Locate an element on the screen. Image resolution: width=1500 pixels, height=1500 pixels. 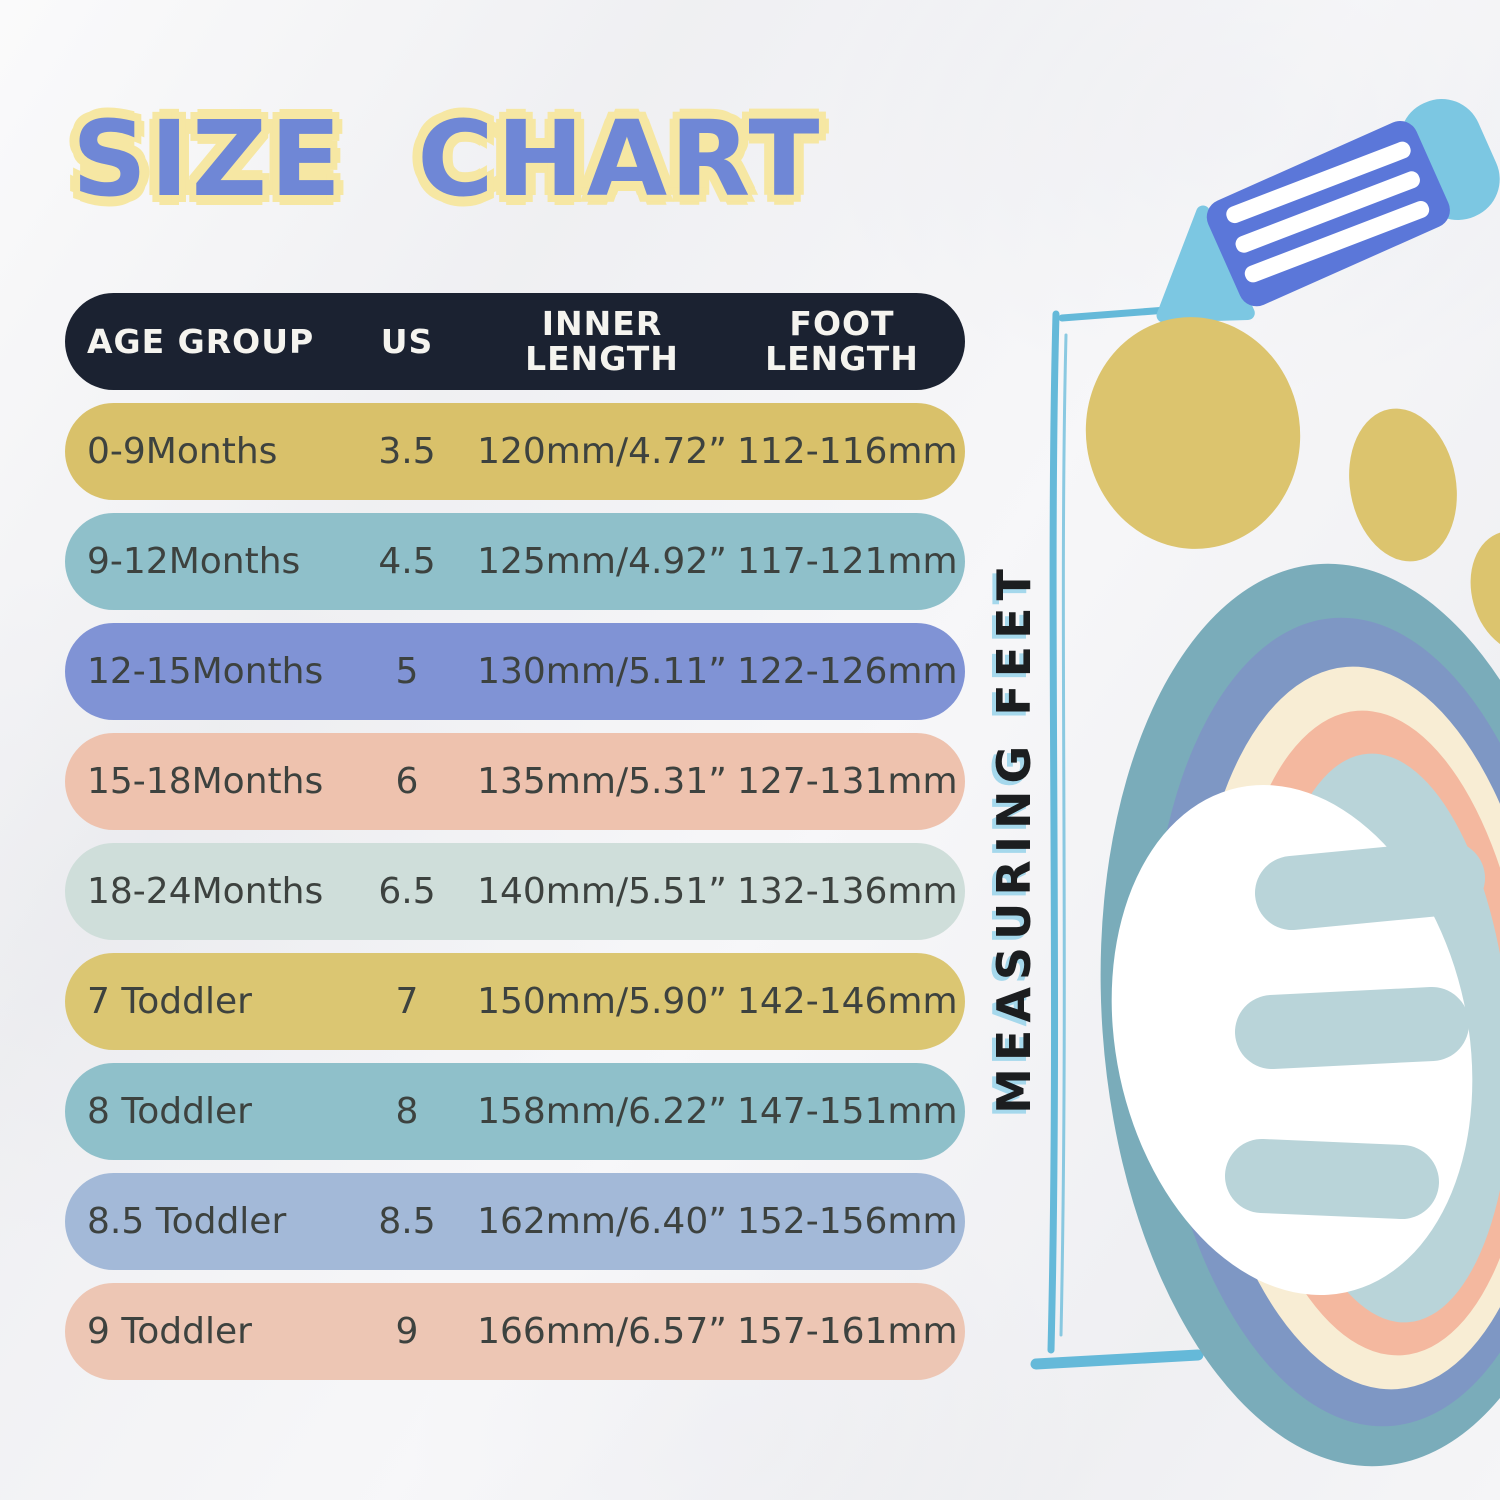
cell-foot-length: 117-121mm is located at coordinates (847, 561).